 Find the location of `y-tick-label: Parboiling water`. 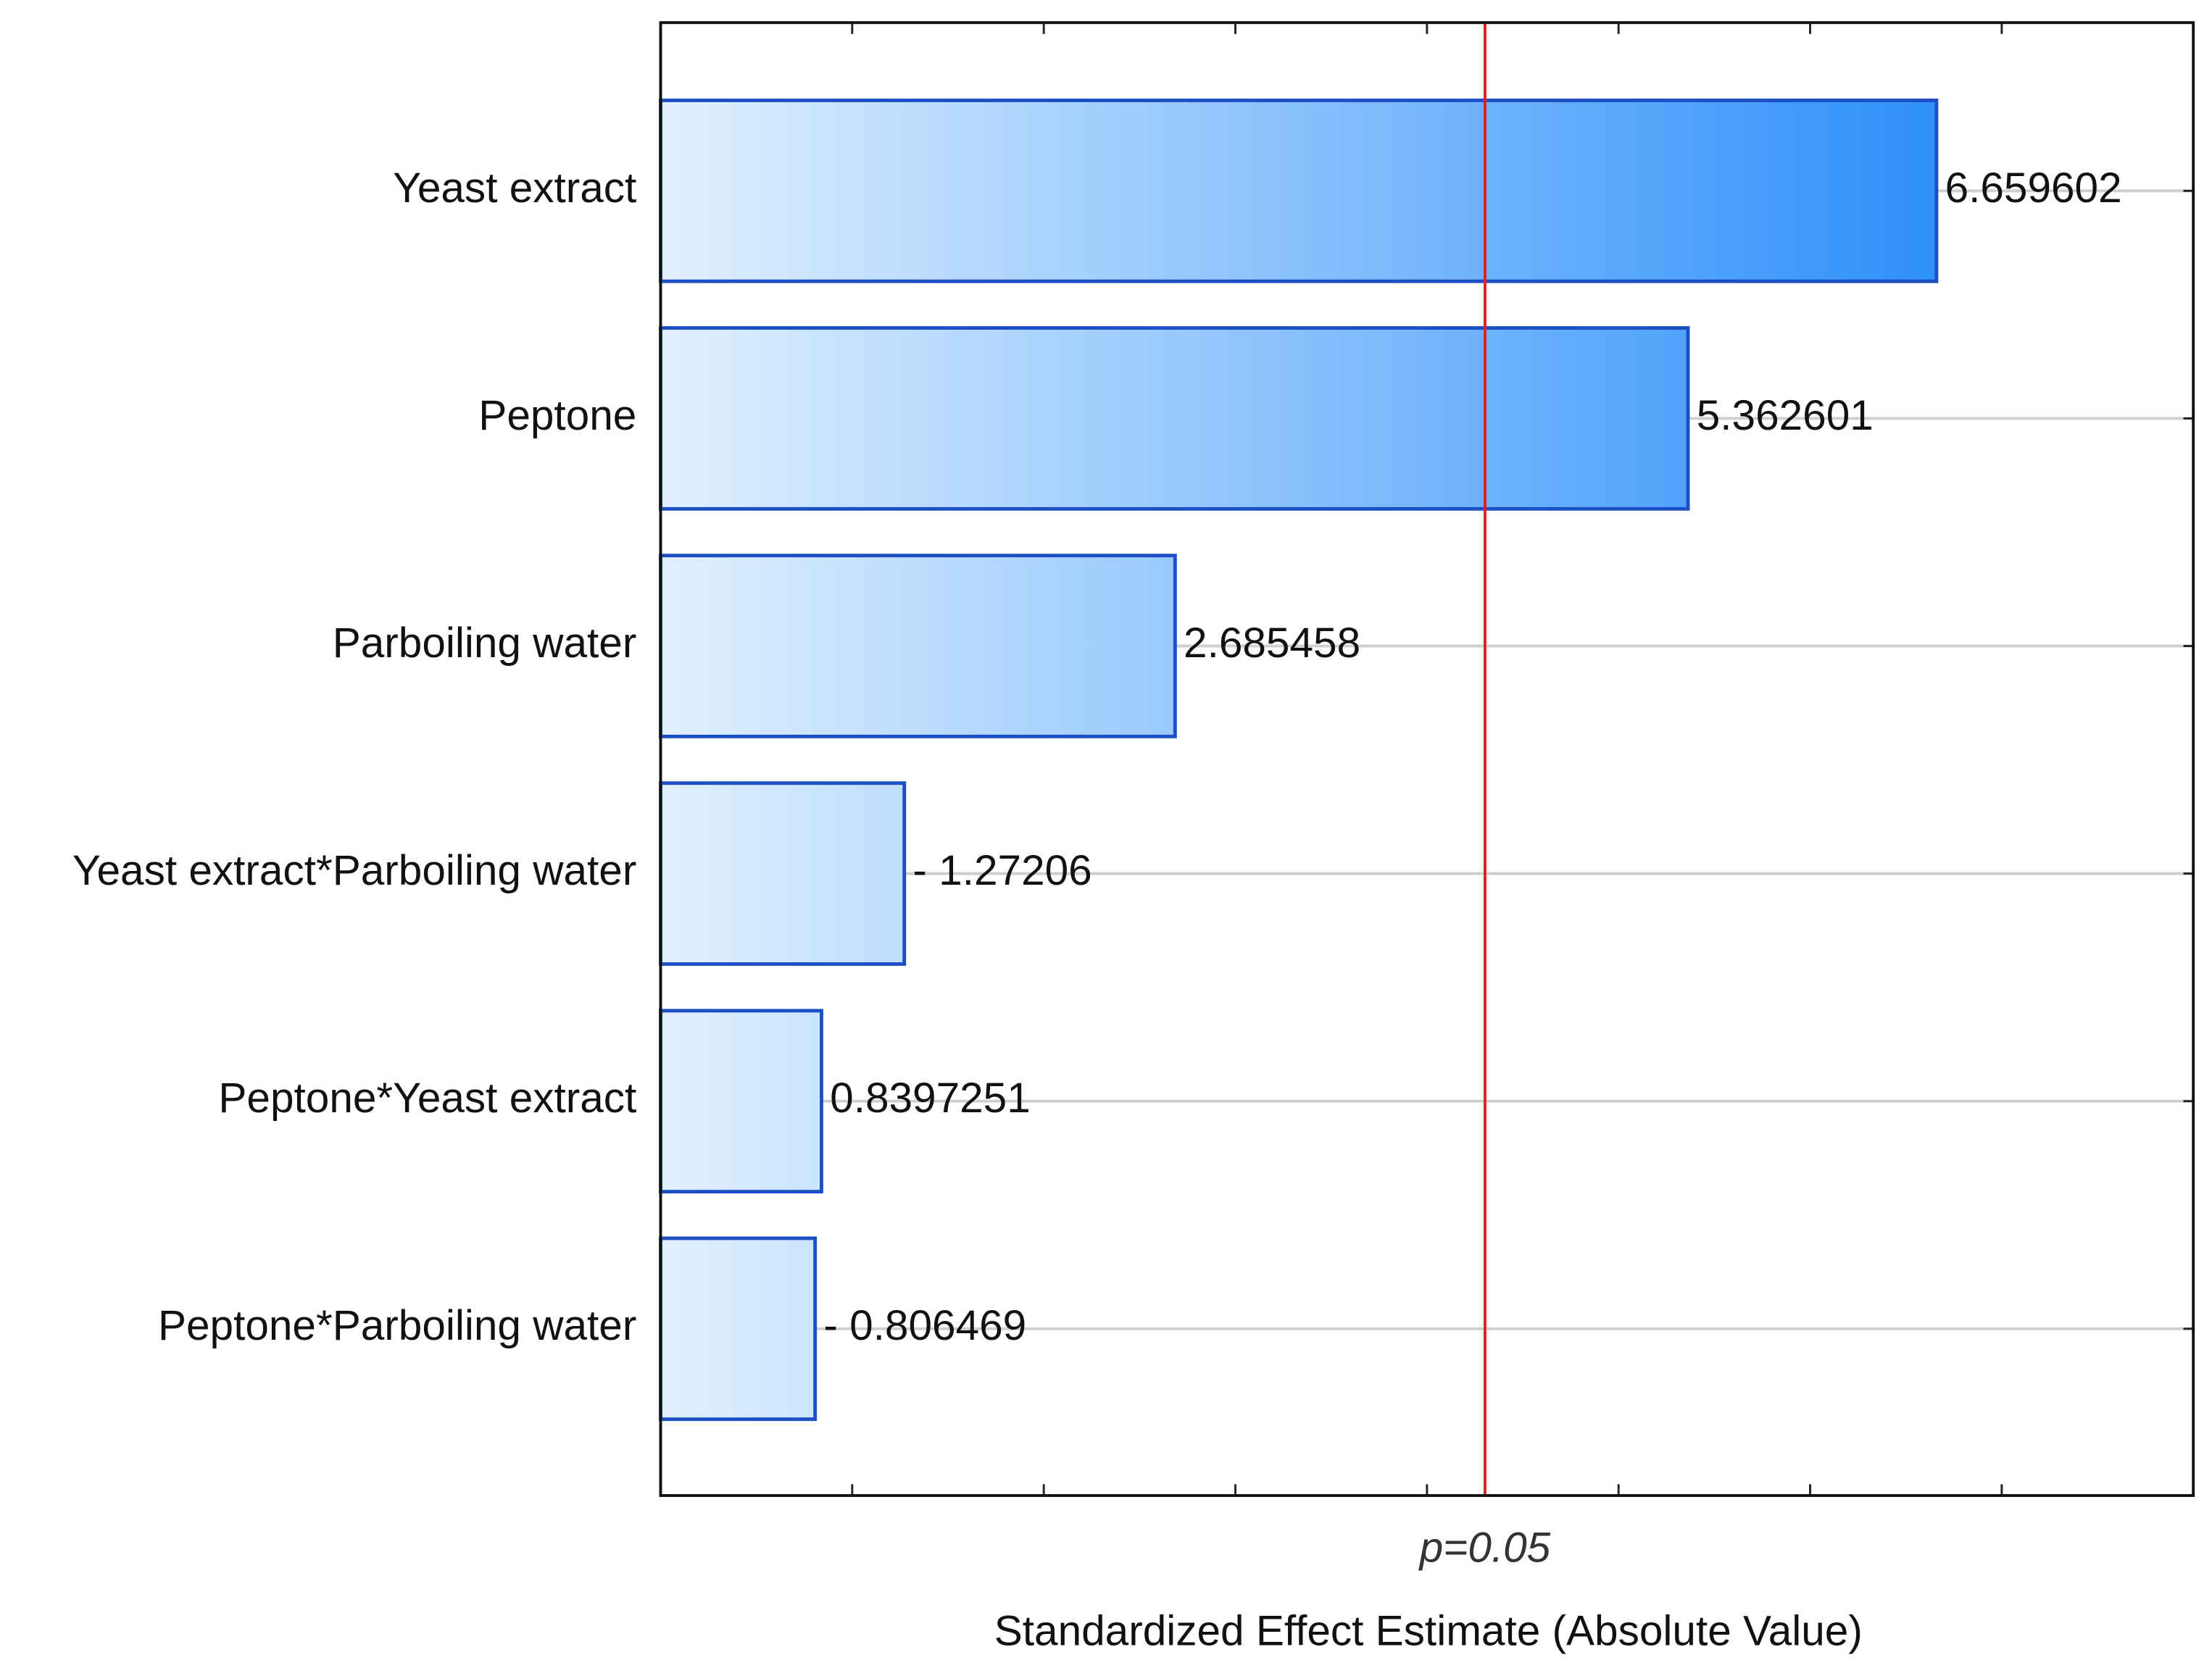

y-tick-label: Parboiling water is located at coordinates (485, 643).